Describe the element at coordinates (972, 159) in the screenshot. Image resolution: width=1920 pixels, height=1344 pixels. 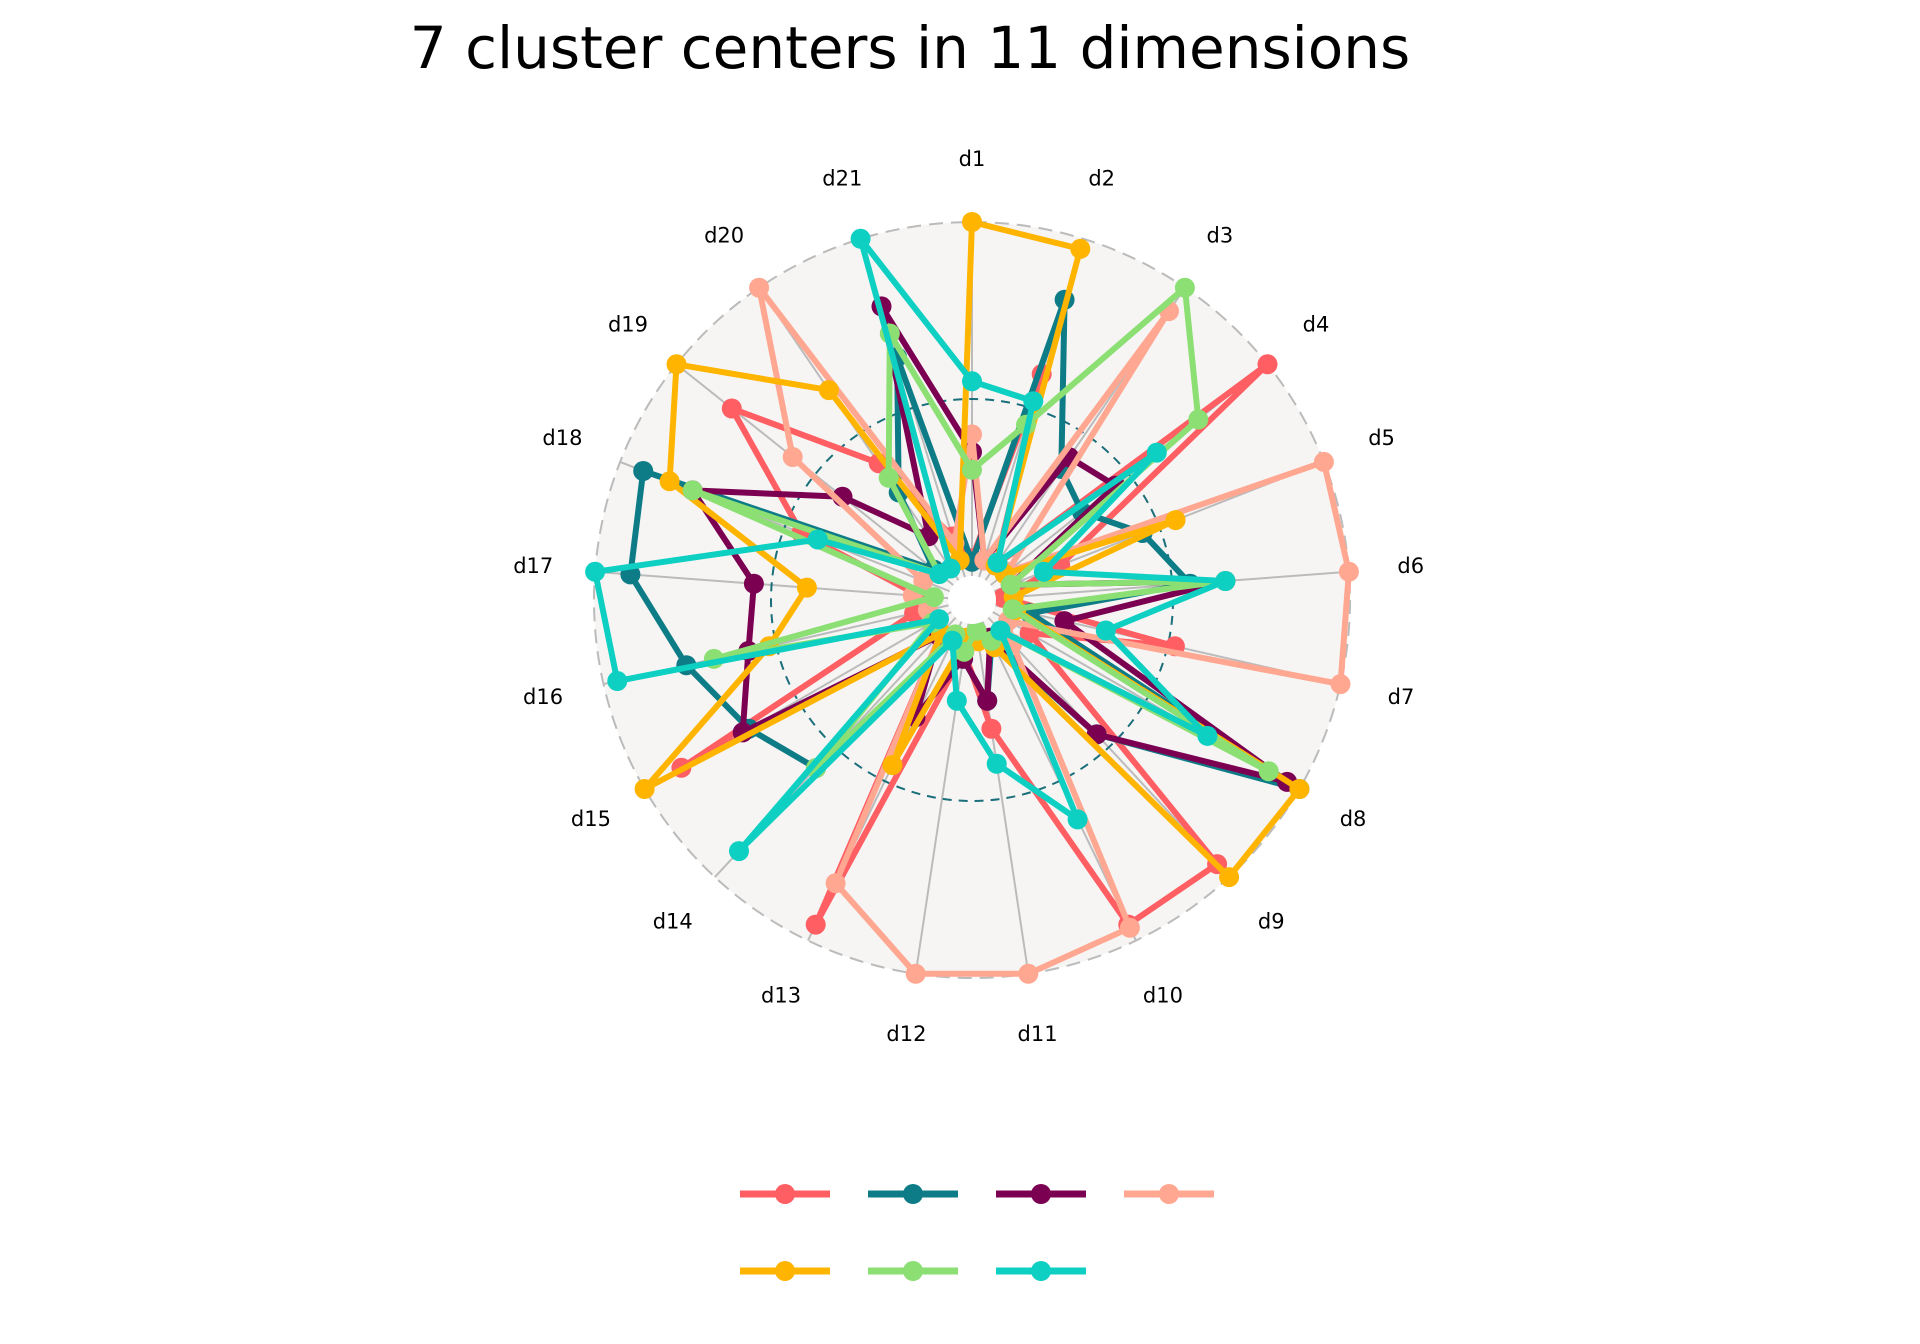
I see `axis-label-d1: d1` at that location.